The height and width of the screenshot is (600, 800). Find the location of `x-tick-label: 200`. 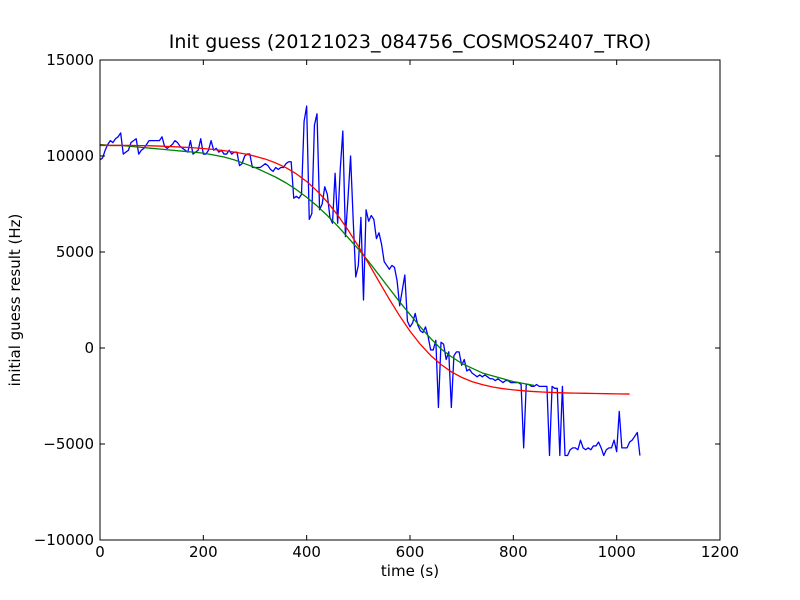

x-tick-label: 200 is located at coordinates (203, 552).